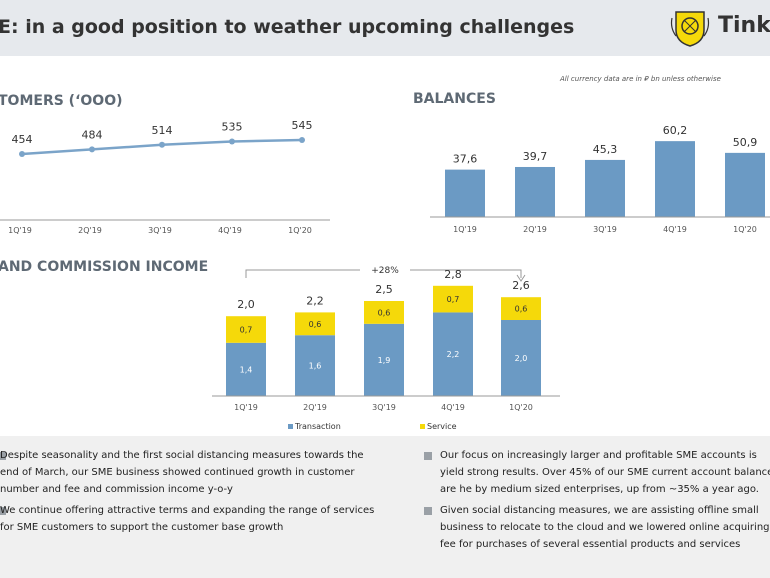 The height and width of the screenshot is (578, 770). What do you see at coordinates (246, 407) in the screenshot?
I see `fee-x-tick: 1Q'19` at bounding box center [246, 407].